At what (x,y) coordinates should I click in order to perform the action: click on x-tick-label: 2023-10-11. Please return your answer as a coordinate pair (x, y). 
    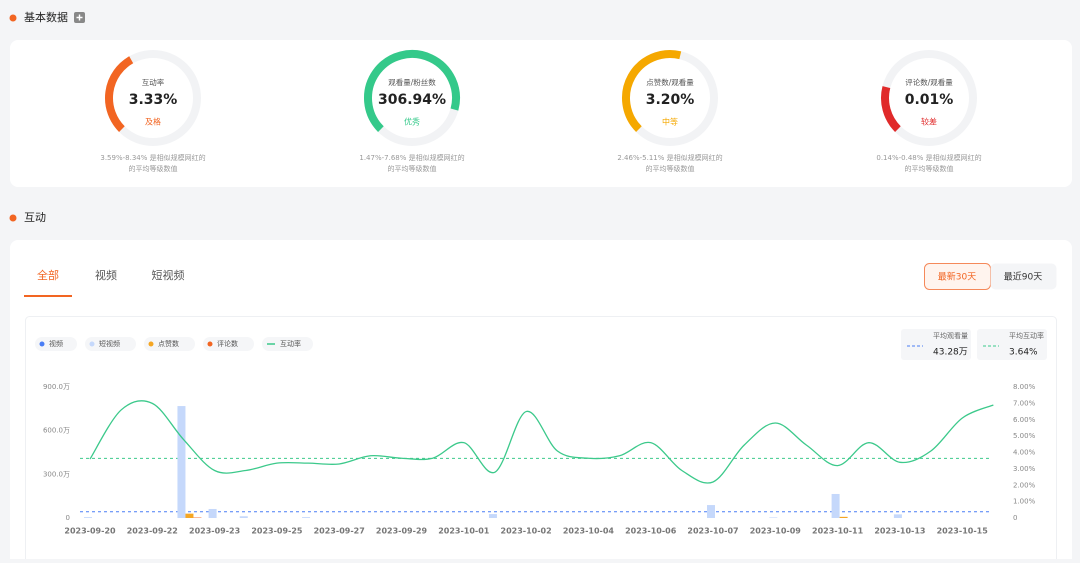
    Looking at the image, I should click on (838, 531).